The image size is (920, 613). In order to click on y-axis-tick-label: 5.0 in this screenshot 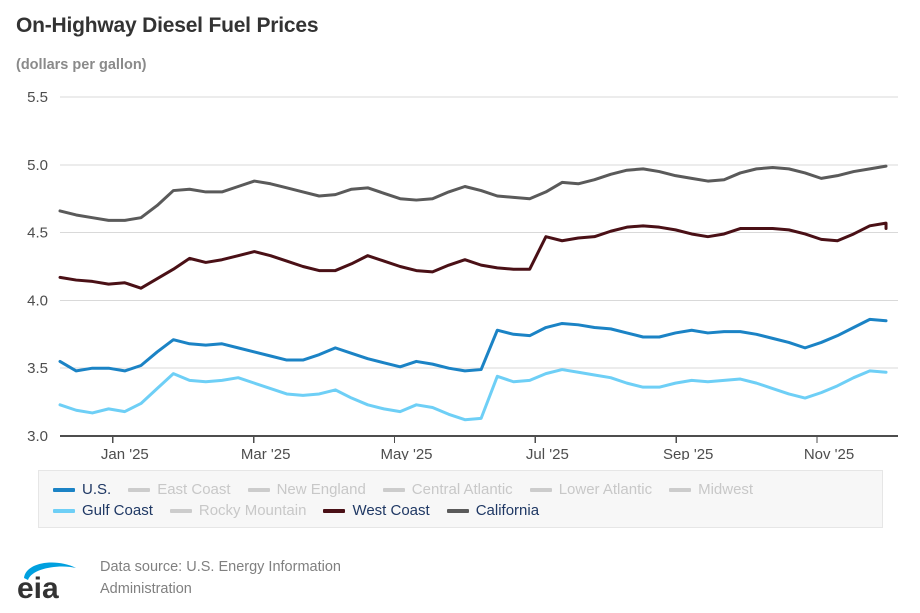, I will do `click(37, 165)`.